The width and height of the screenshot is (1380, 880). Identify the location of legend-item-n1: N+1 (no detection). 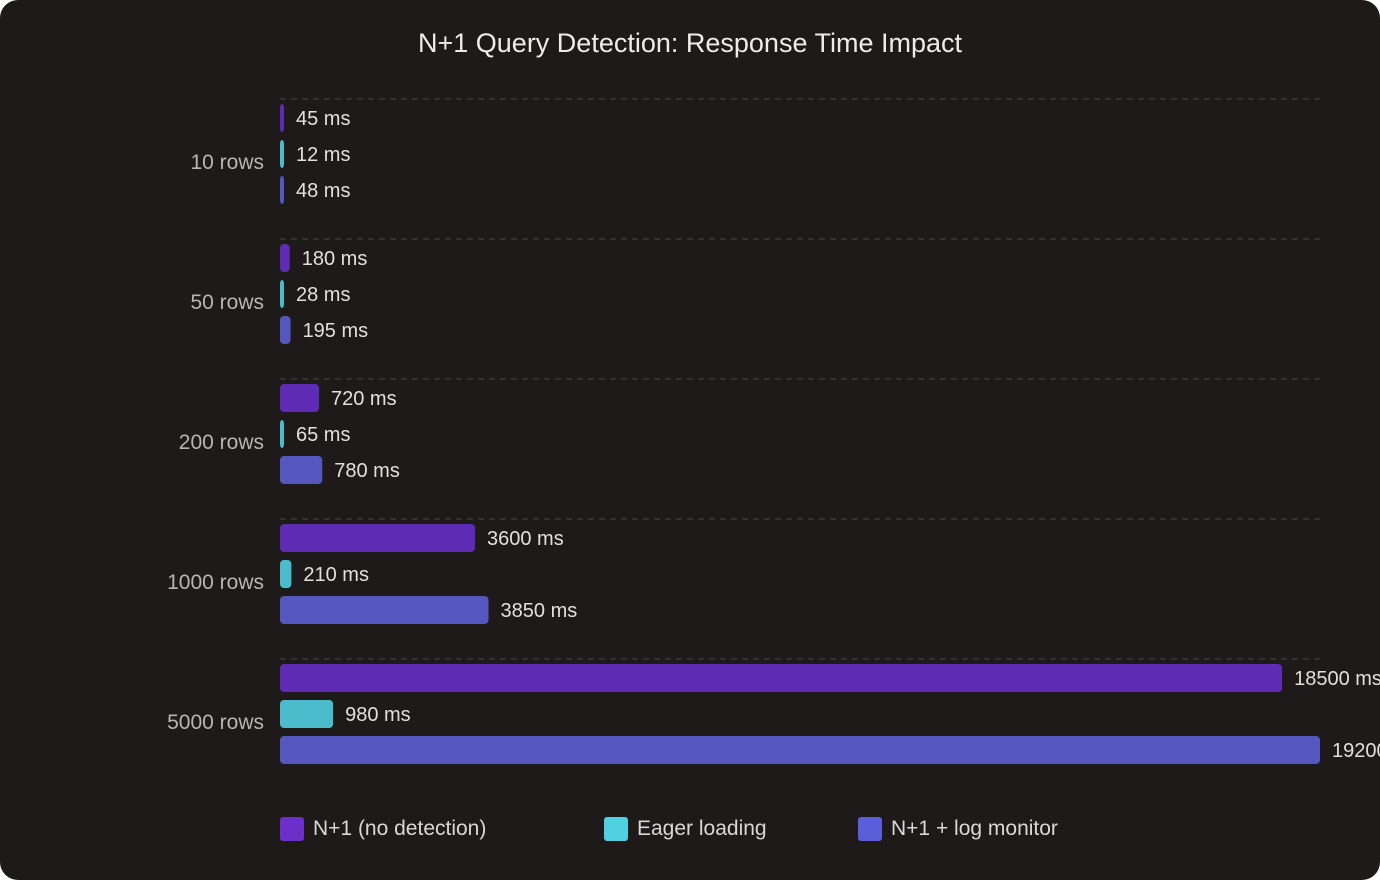
(383, 829).